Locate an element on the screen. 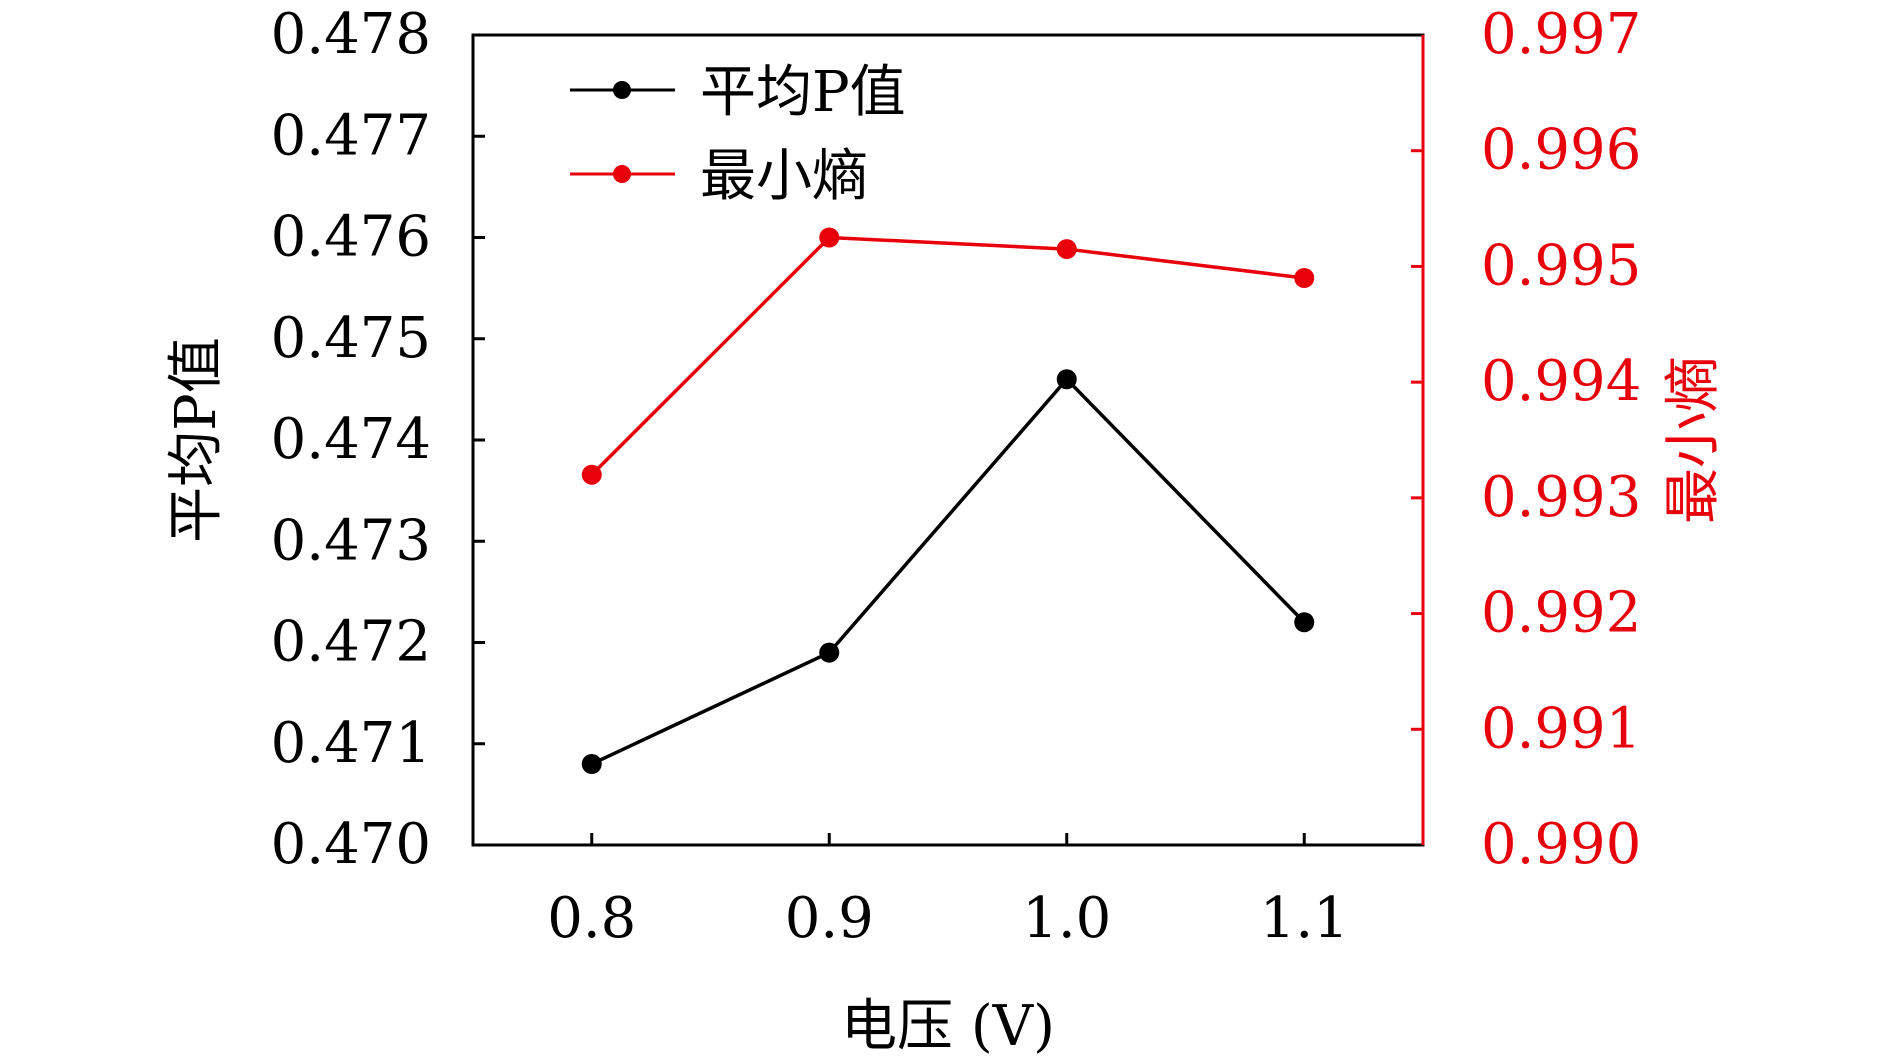 This screenshot has height=1058, width=1890. x-tick-label: 1.1 is located at coordinates (1304, 918).